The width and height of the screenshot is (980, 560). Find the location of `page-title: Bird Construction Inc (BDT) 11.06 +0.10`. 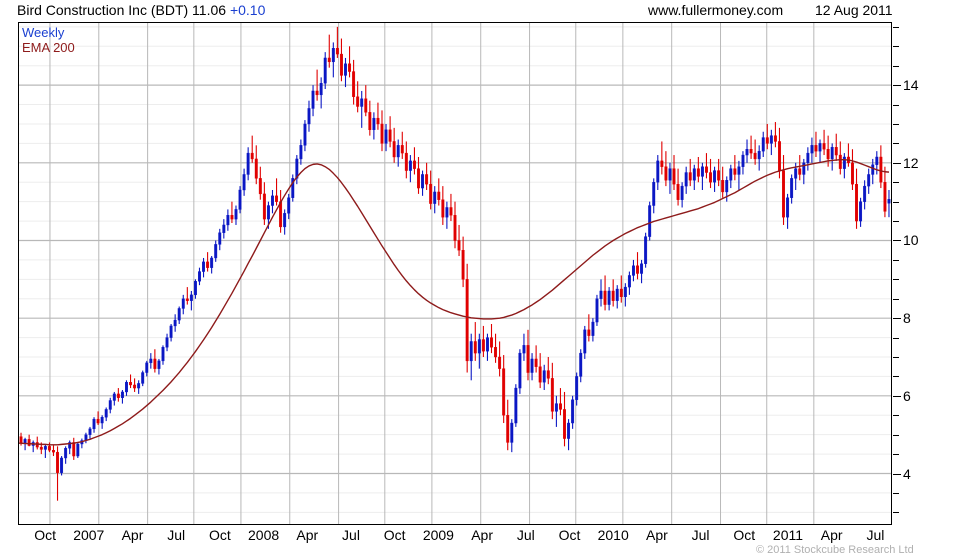

page-title: Bird Construction Inc (BDT) 11.06 +0.10 is located at coordinates (141, 10).